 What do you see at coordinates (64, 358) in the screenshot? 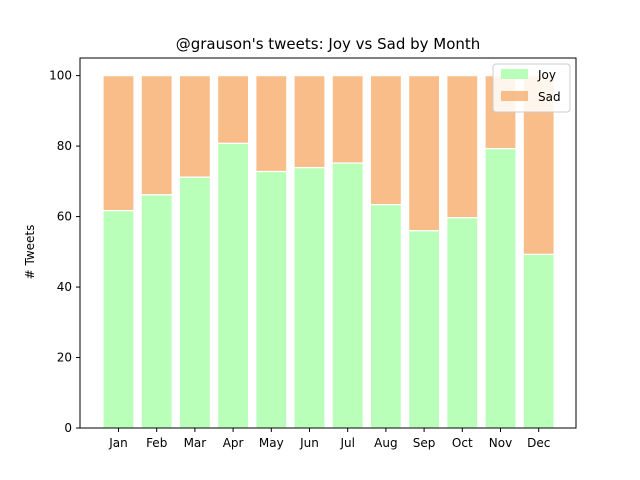
I see `y-tick-label: 20` at bounding box center [64, 358].